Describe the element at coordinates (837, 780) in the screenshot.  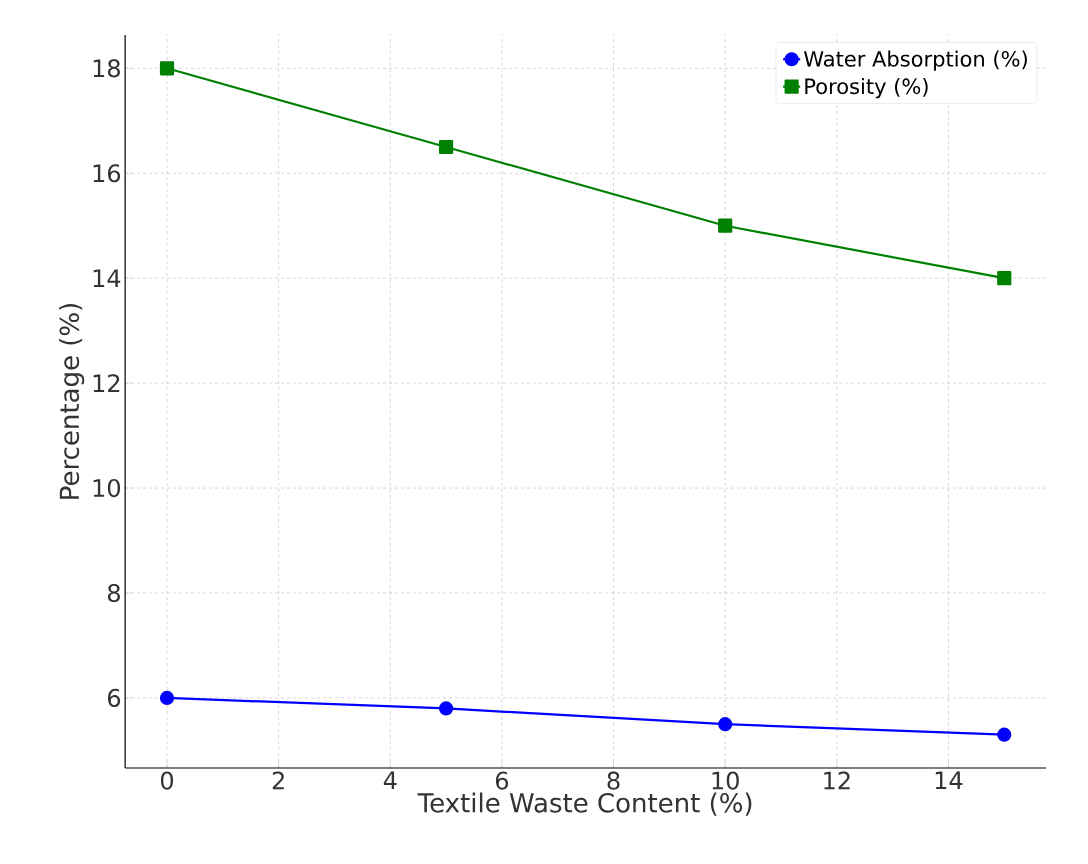
I see `x-tick-label: 12` at that location.